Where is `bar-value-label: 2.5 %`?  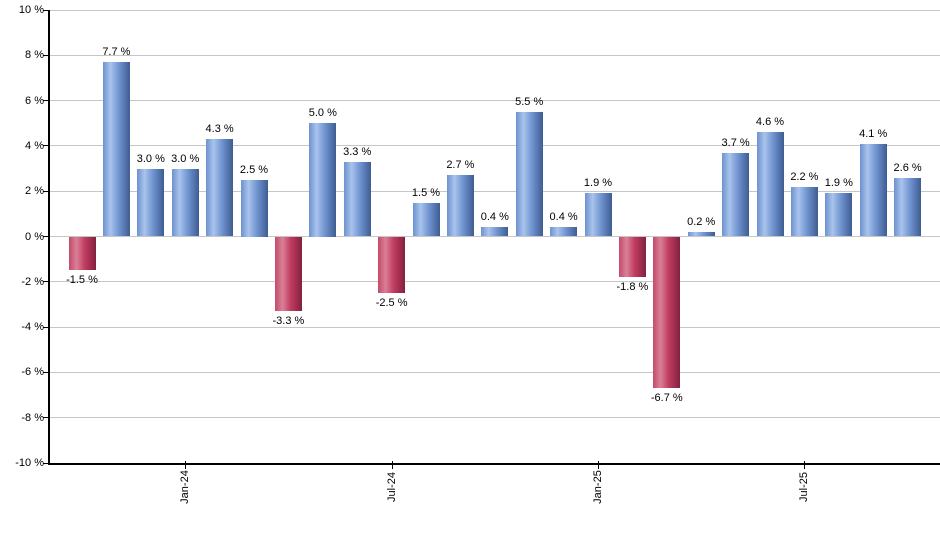
bar-value-label: 2.5 % is located at coordinates (254, 169).